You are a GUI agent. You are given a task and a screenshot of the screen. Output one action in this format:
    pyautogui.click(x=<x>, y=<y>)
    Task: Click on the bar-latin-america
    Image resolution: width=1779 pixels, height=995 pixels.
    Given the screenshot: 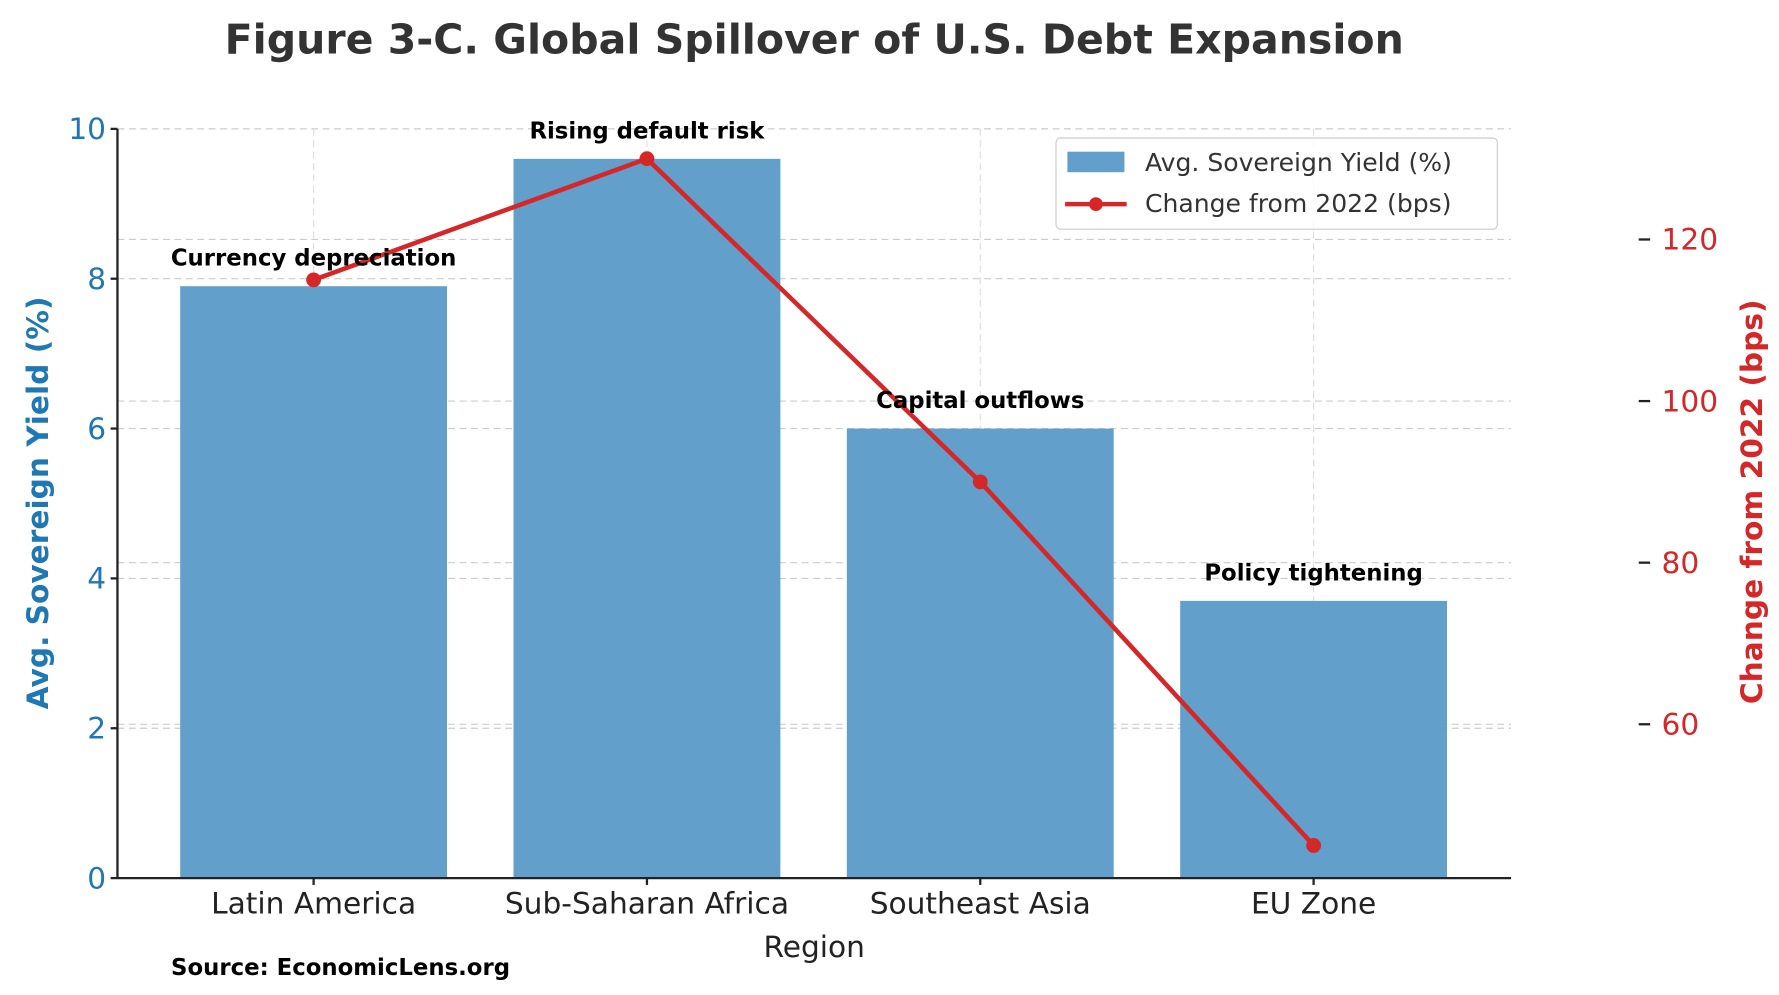 What is the action you would take?
    pyautogui.click(x=314, y=582)
    